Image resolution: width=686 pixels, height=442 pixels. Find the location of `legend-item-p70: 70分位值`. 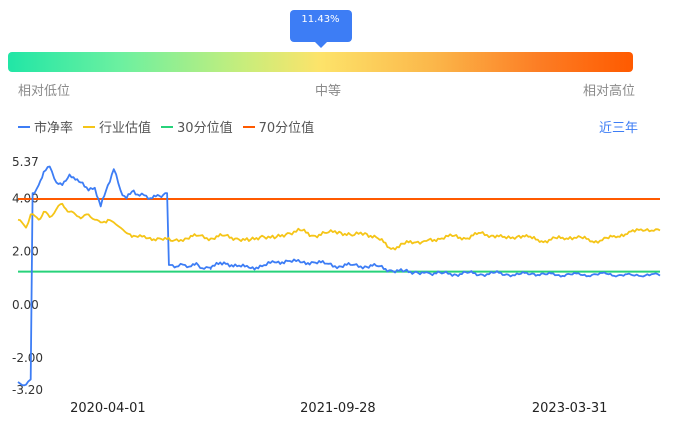

legend-item-p70: 70分位值 is located at coordinates (278, 126).